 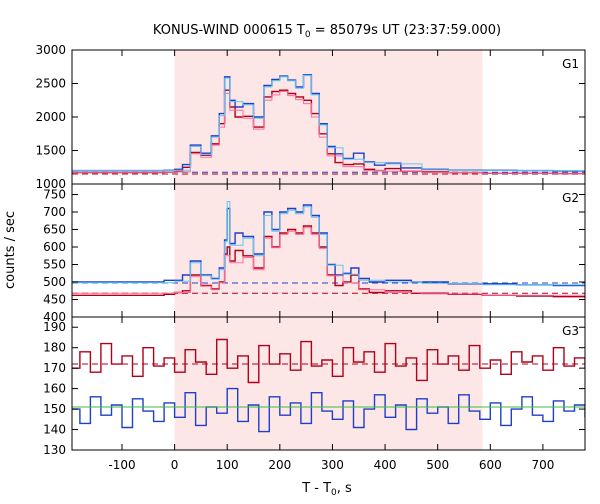 What do you see at coordinates (121, 465) in the screenshot?
I see `xtick-label: -100` at bounding box center [121, 465].